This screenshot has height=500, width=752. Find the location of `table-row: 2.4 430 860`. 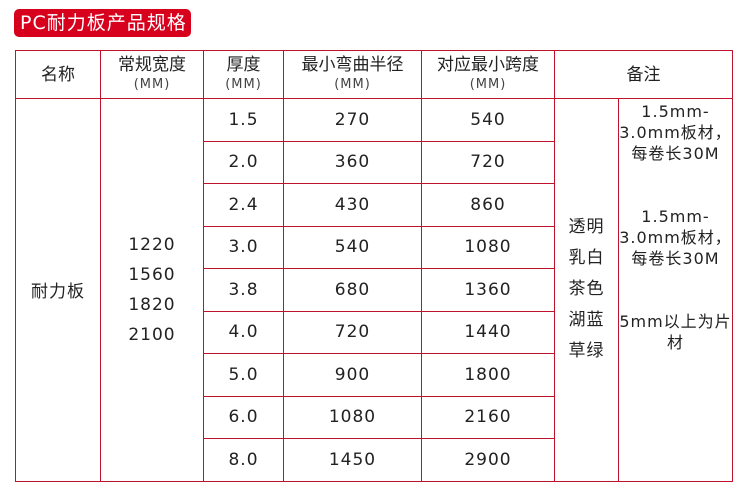

table-row: 2.4 430 860 is located at coordinates (374, 205).